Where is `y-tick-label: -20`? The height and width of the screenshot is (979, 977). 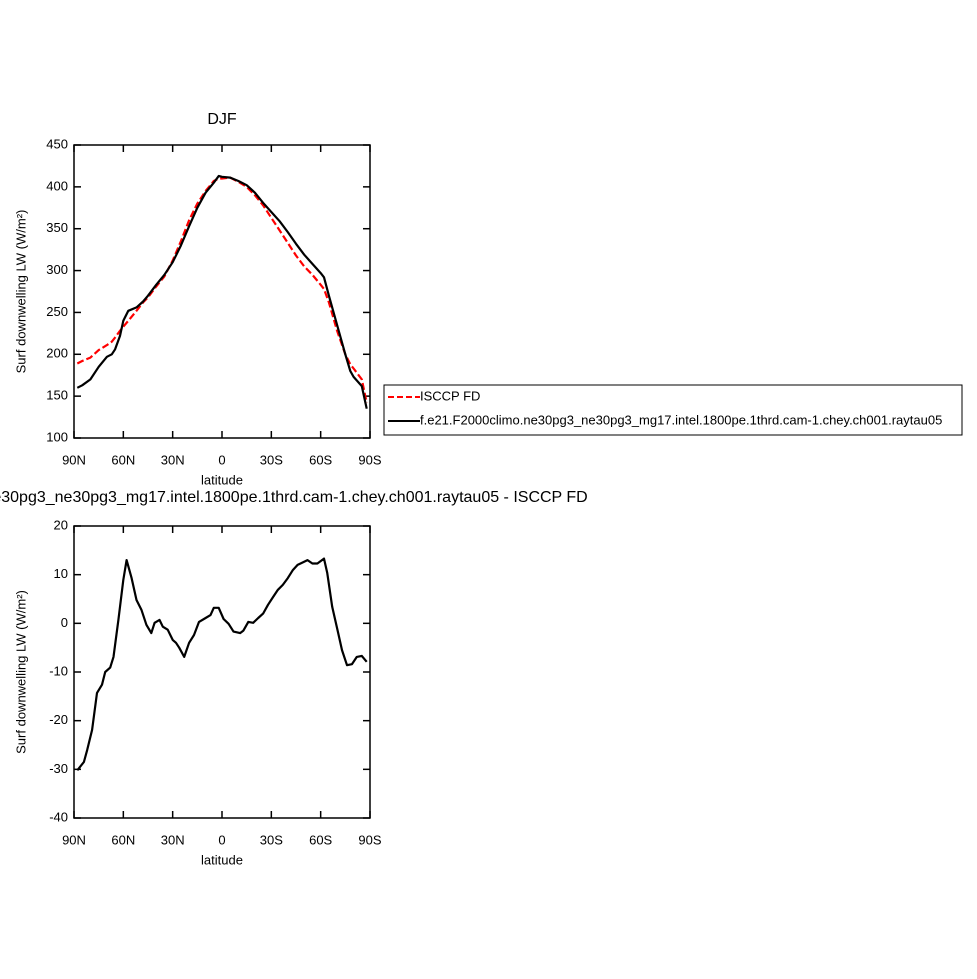
y-tick-label: -20 is located at coordinates (58, 719).